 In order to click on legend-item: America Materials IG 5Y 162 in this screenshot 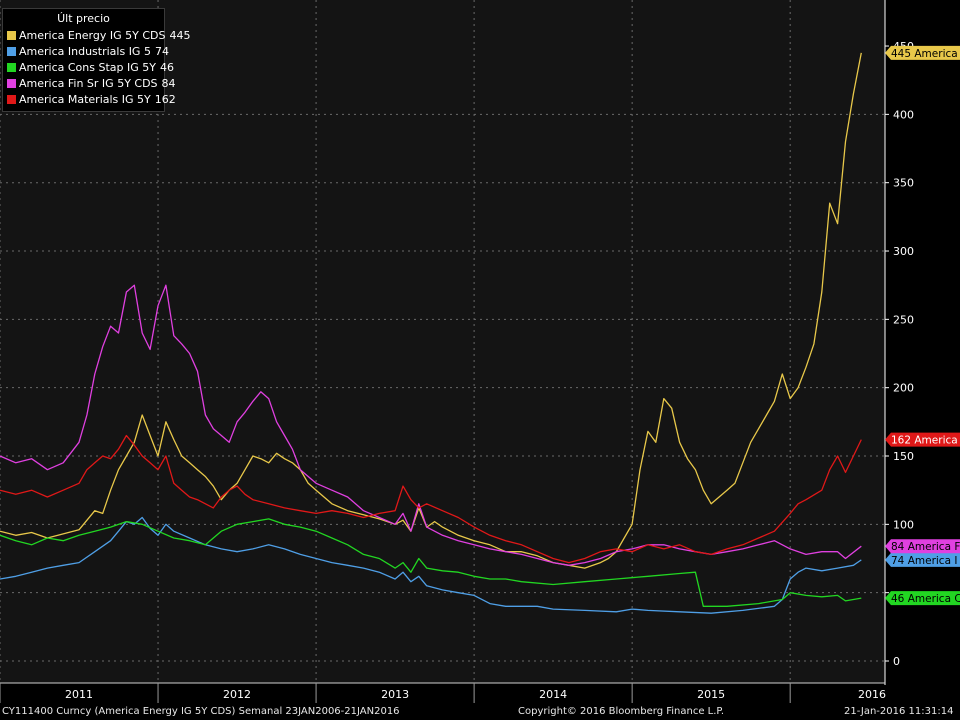, I will do `click(91, 99)`.